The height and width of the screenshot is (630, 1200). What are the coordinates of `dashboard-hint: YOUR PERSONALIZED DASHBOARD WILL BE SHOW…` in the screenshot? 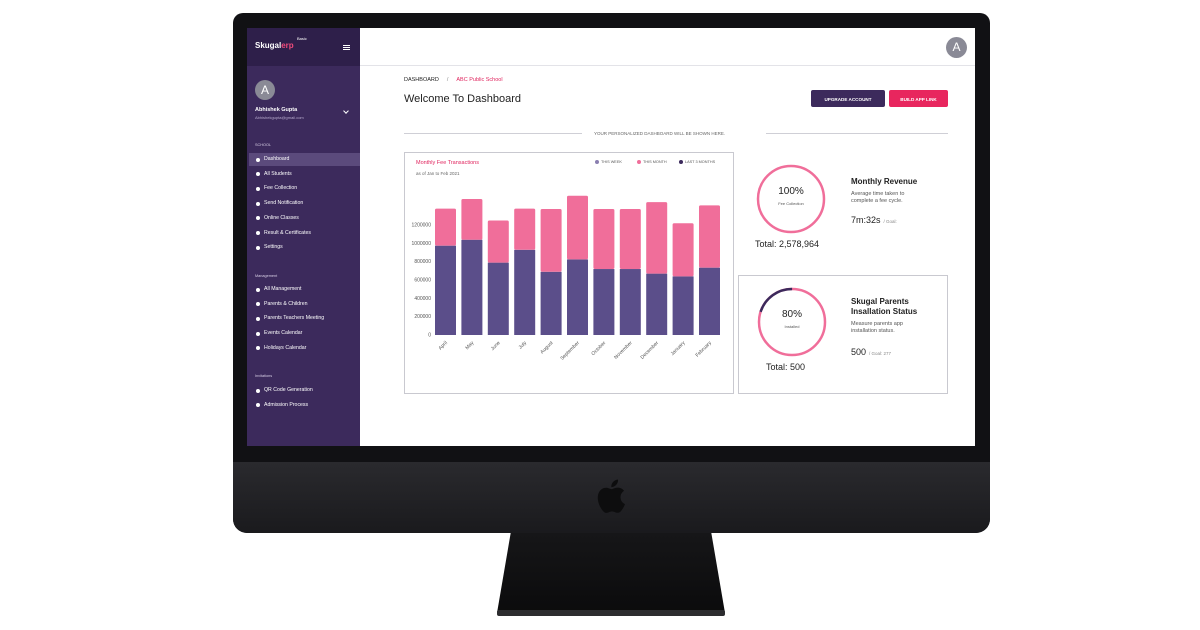 It's located at (660, 133).